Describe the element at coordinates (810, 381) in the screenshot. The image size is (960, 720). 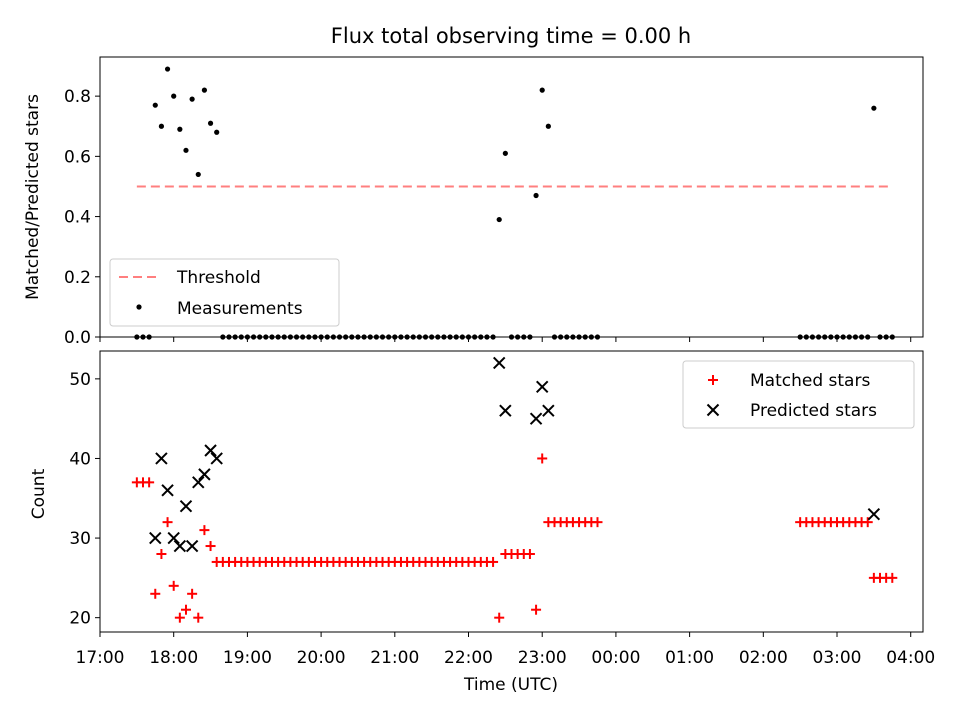
I see `legend-matched-label: Matched stars` at that location.